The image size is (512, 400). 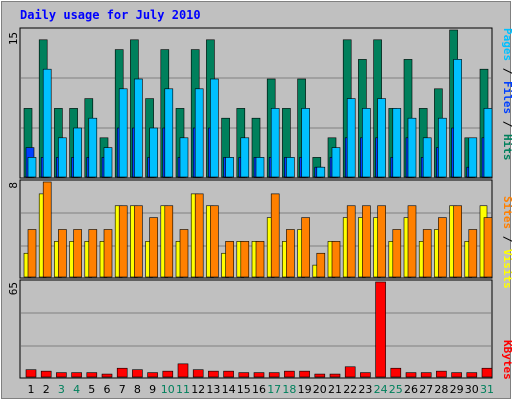 What do you see at coordinates (13, 38) in the screenshot?
I see `hits-y-max-label: 15` at bounding box center [13, 38].